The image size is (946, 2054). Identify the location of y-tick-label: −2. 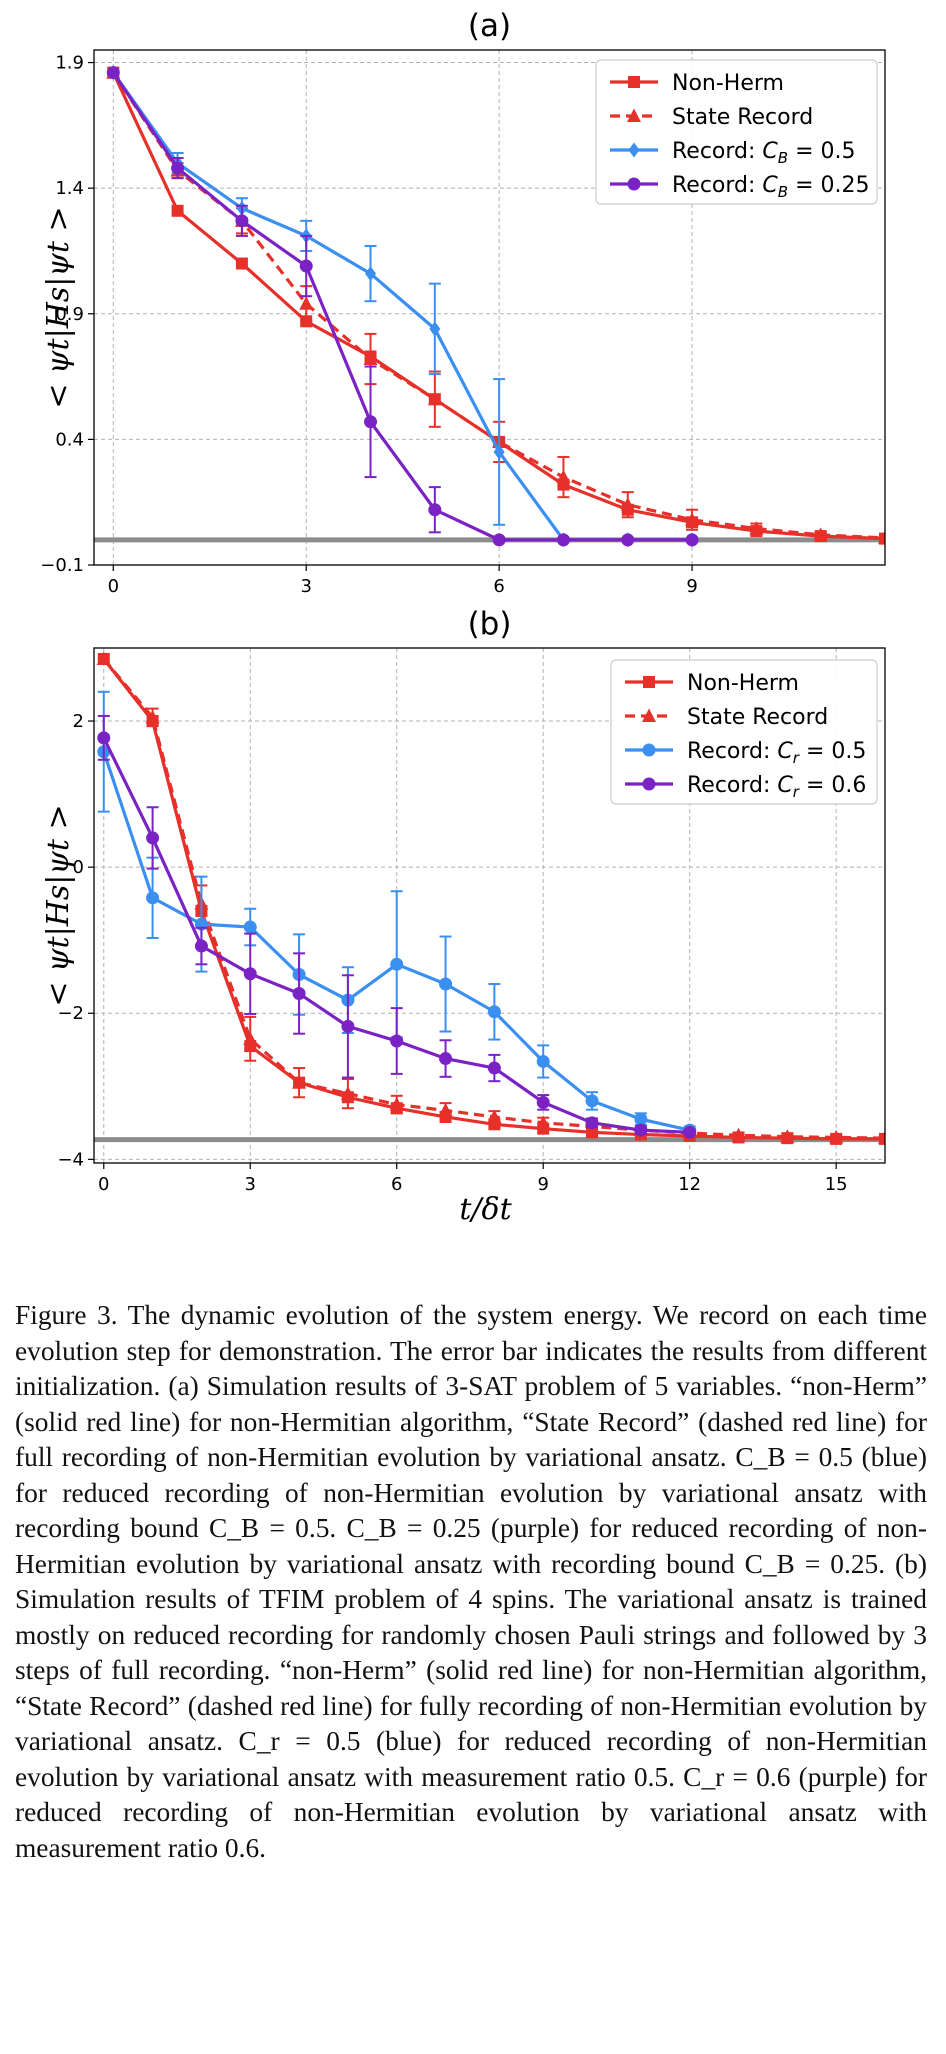
(70, 1013).